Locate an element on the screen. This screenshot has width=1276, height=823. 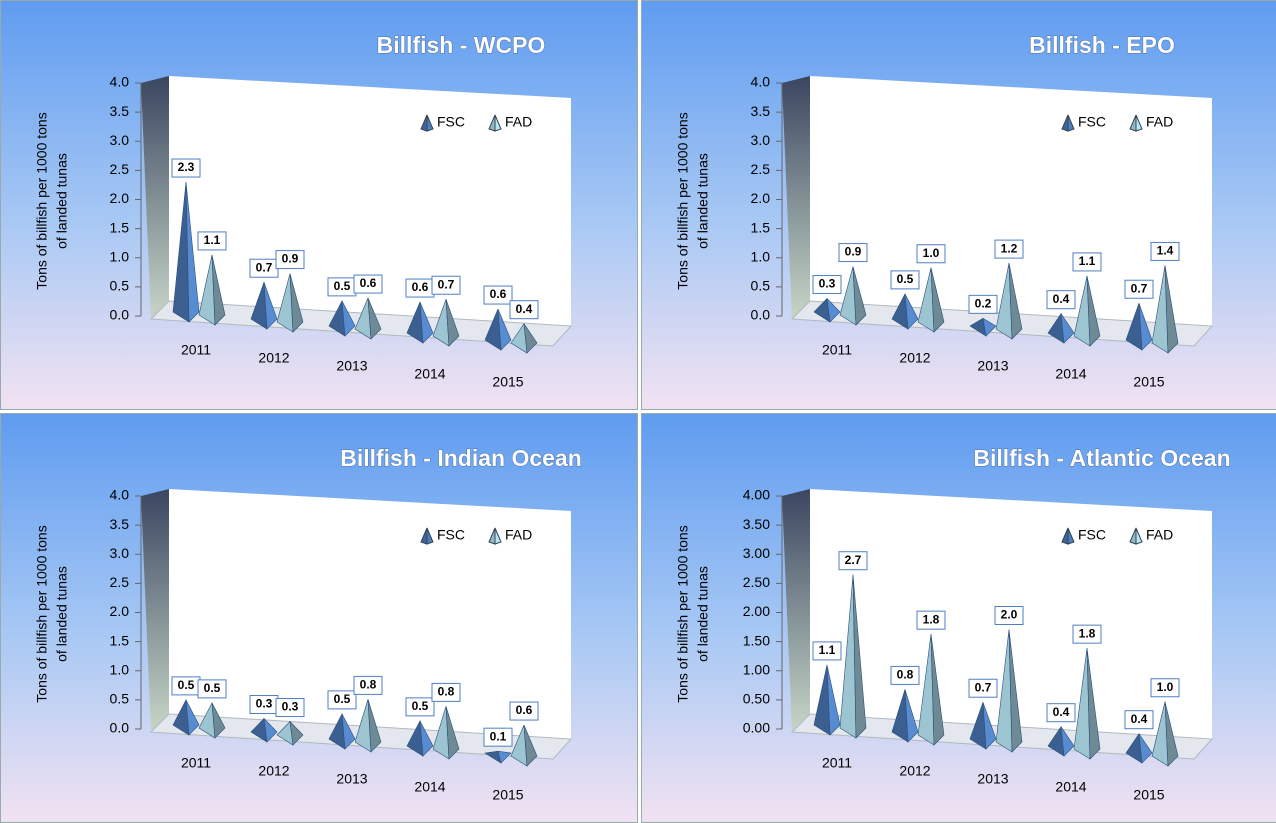
x-tick-label: 2014 is located at coordinates (1070, 374).